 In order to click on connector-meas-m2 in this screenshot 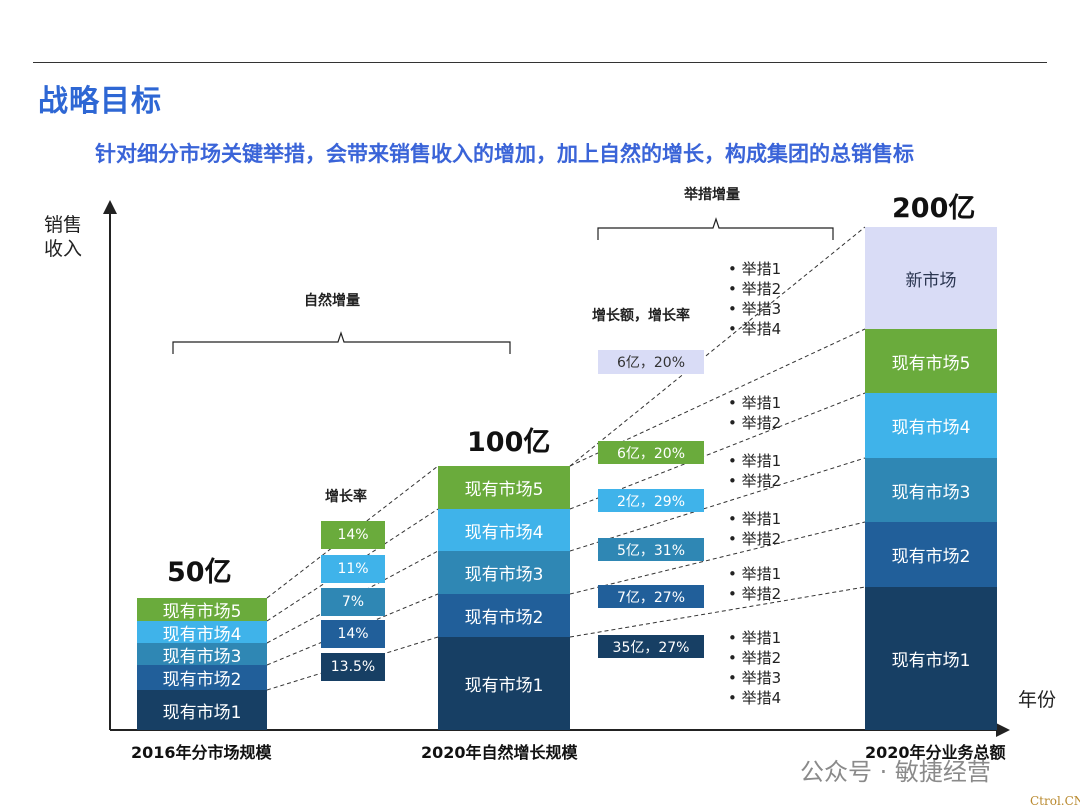, I will do `click(717, 558)`.